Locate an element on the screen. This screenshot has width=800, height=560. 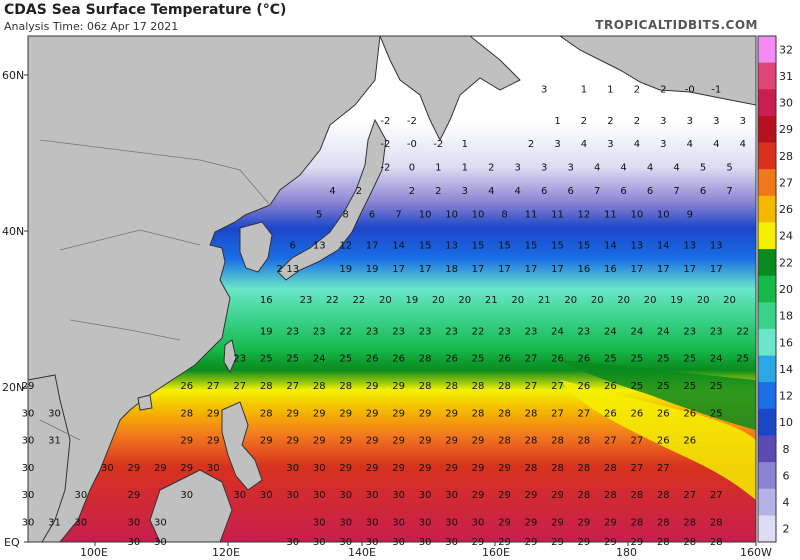
lon-tick-140e: 140E is located at coordinates (362, 552).